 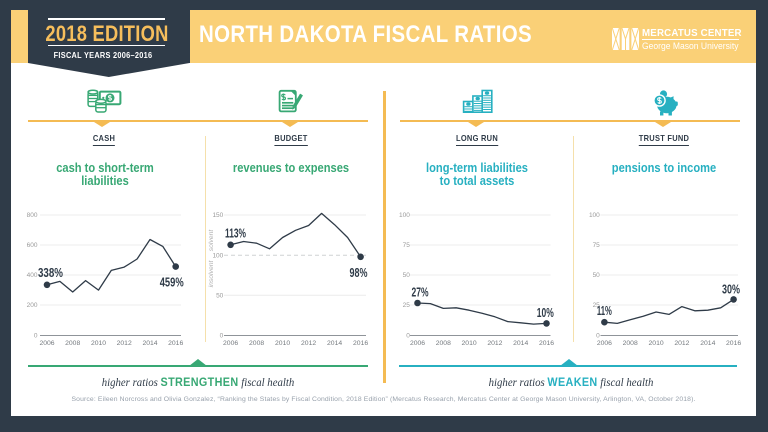 I want to click on svg-text: 98%, so click(x=359, y=273).